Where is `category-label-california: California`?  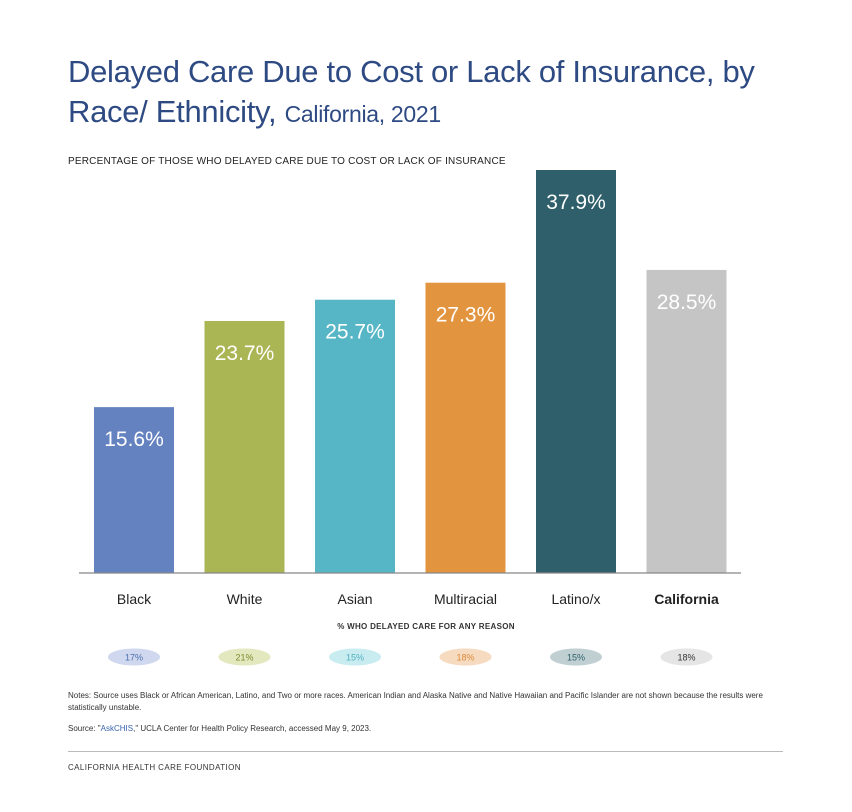 category-label-california: California is located at coordinates (686, 599).